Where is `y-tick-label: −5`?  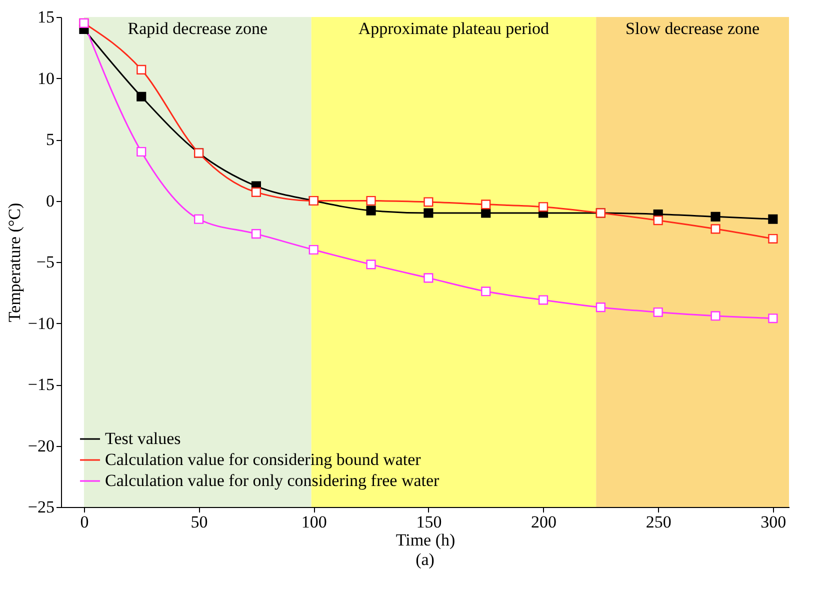
y-tick-label: −5 is located at coordinates (45, 262).